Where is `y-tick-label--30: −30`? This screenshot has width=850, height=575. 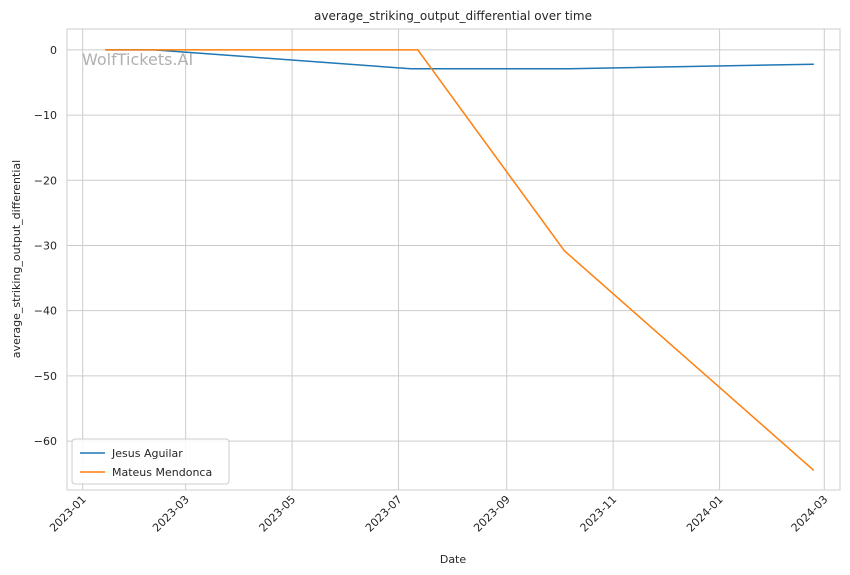
y-tick-label--30: −30 is located at coordinates (45, 245).